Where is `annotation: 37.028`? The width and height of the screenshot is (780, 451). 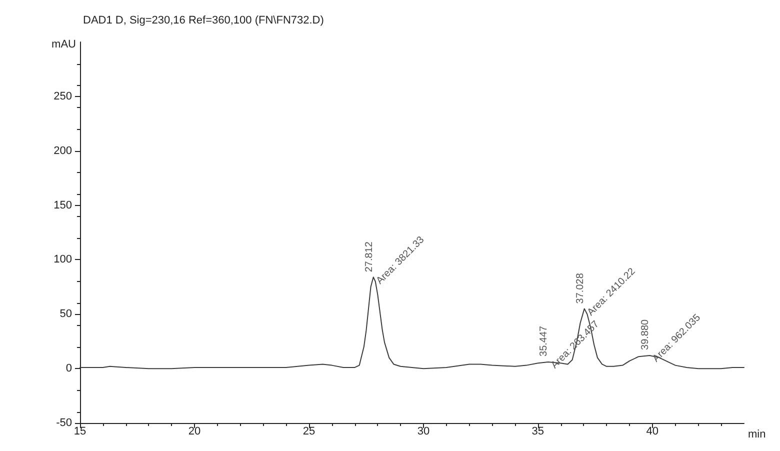
annotation: 37.028 is located at coordinates (580, 288).